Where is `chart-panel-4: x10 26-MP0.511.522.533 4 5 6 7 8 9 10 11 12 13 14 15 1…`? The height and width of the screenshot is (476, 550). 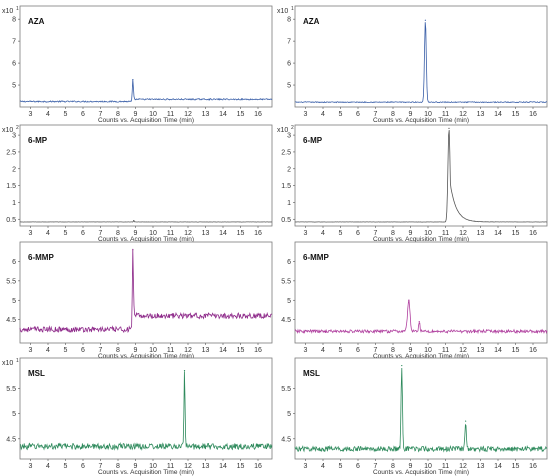
chart-panel-4: x10 26-MP0.511.522.533 4 5 6 7 8 9 10 11 12 13 14 15 1… is located at coordinates (412, 183).